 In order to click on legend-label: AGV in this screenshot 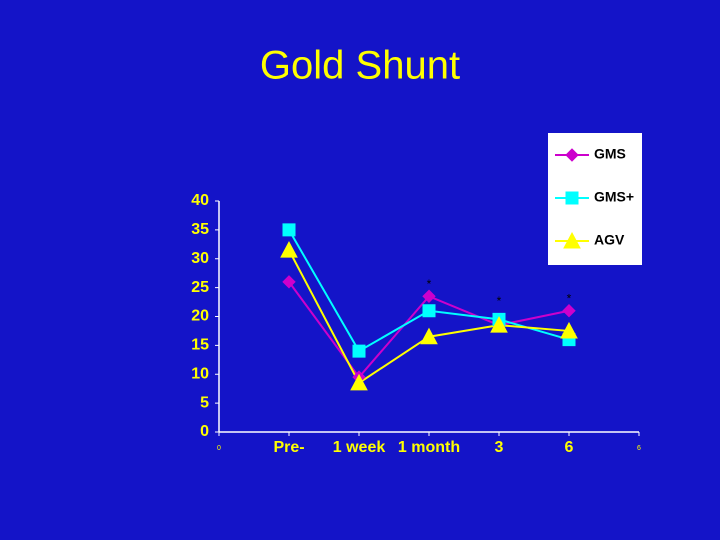, I will do `click(609, 240)`.